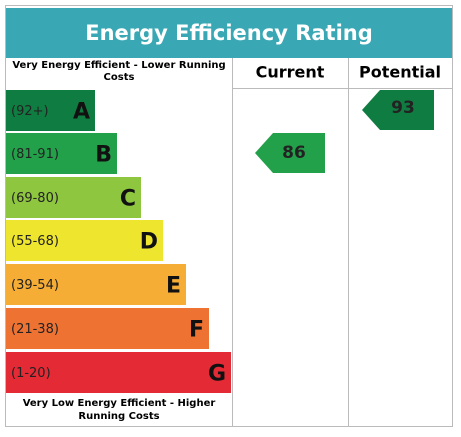  What do you see at coordinates (31, 373) in the screenshot?
I see `band-range: (1-20)` at bounding box center [31, 373].